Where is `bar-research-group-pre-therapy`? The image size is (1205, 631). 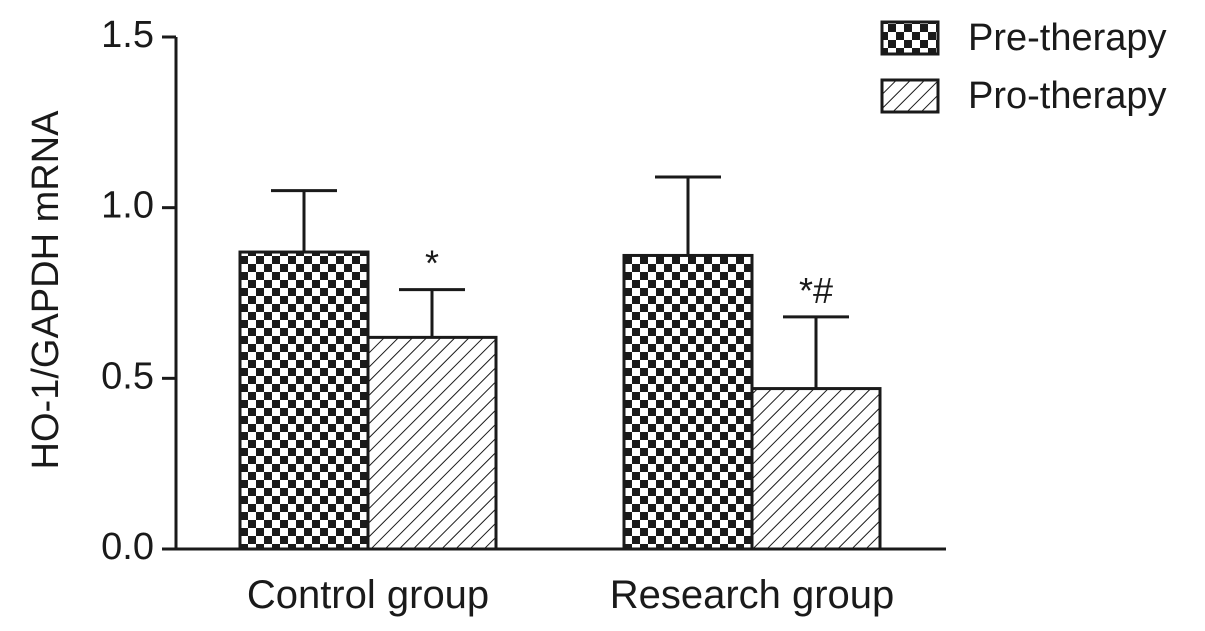
bar-research-group-pre-therapy is located at coordinates (688, 402).